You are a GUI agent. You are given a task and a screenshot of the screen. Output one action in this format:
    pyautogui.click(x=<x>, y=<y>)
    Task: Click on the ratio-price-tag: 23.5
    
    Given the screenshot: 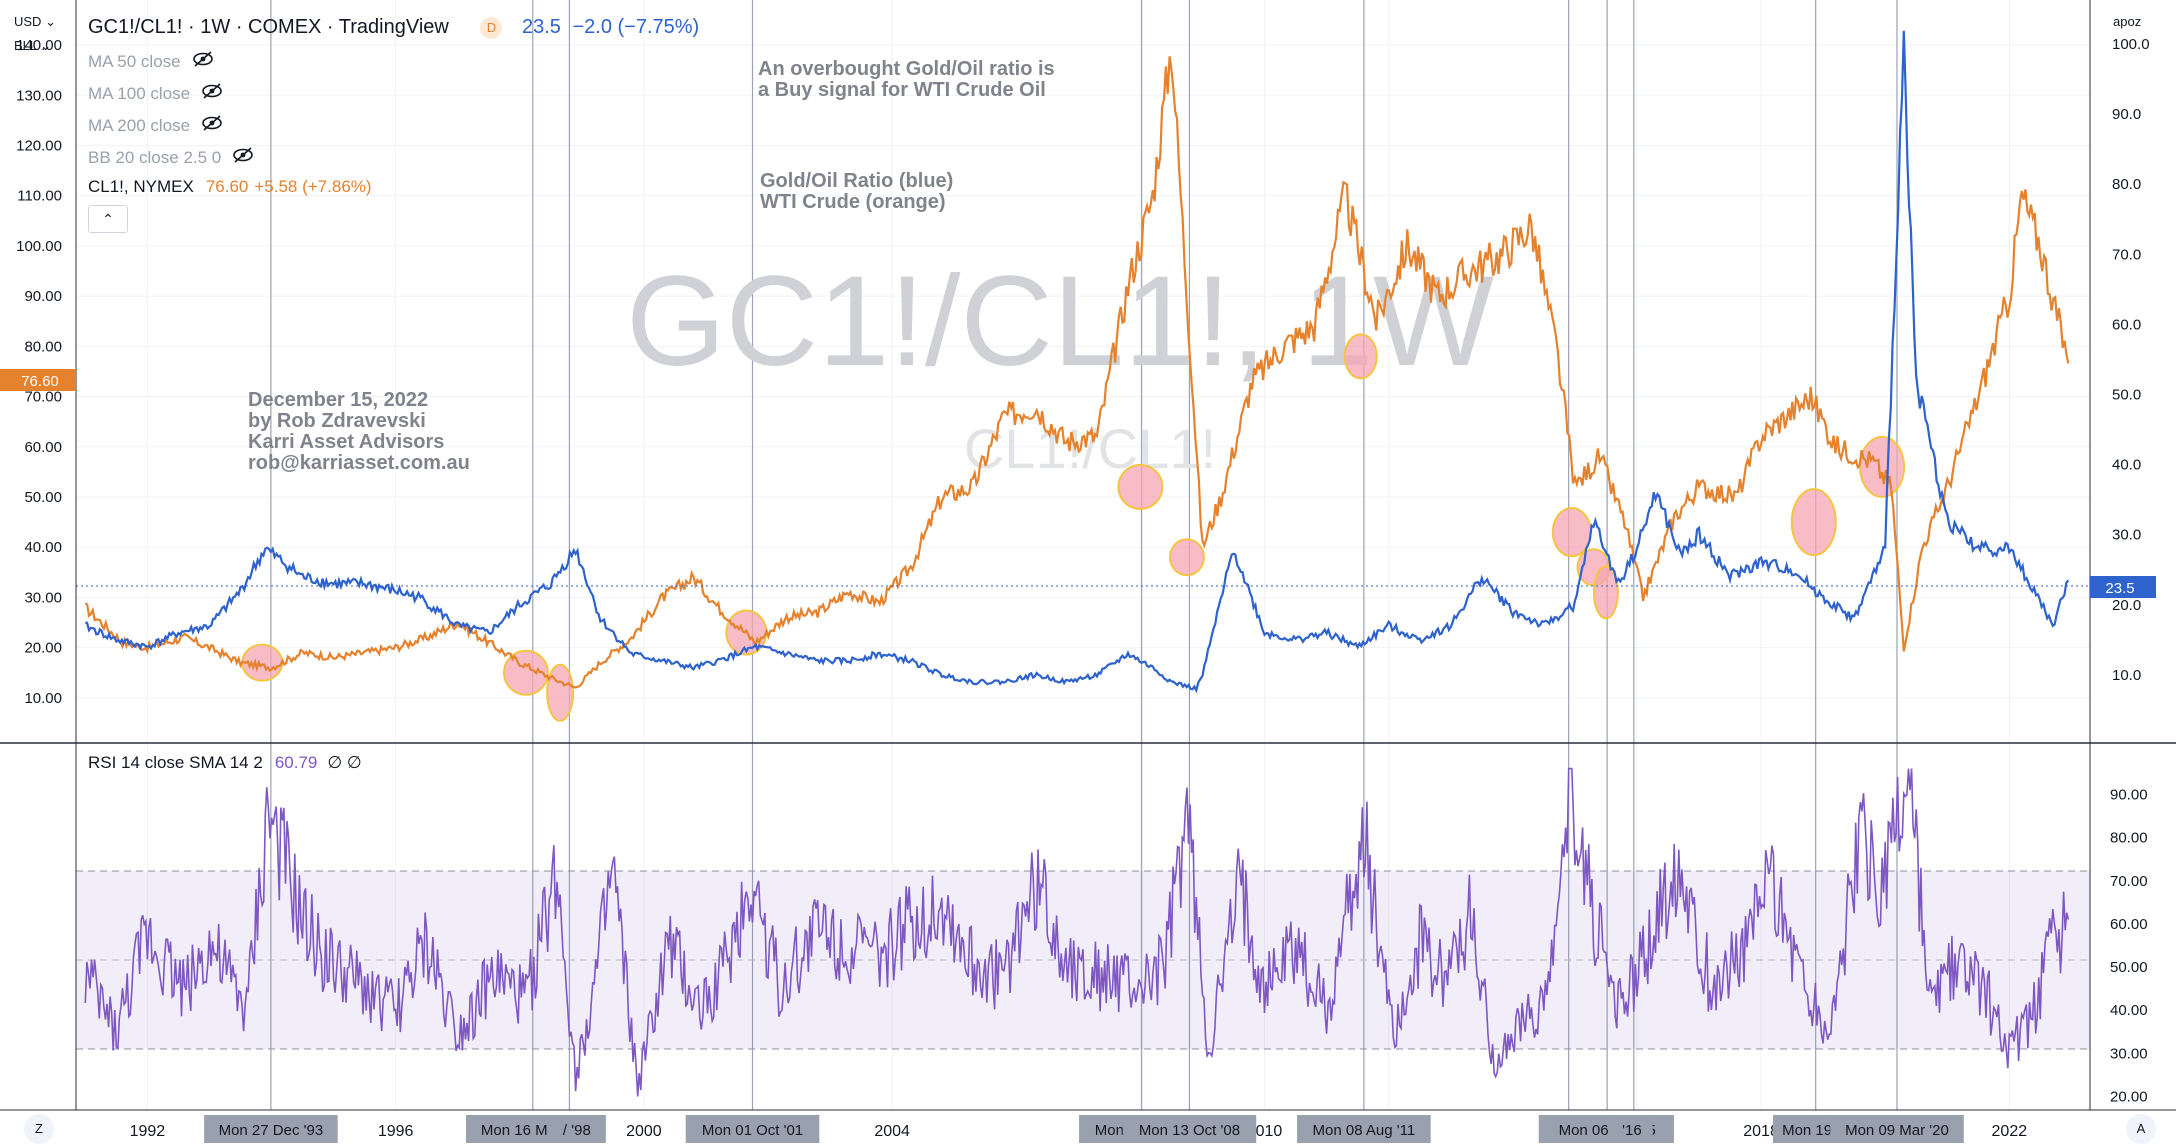 What is the action you would take?
    pyautogui.click(x=2123, y=587)
    